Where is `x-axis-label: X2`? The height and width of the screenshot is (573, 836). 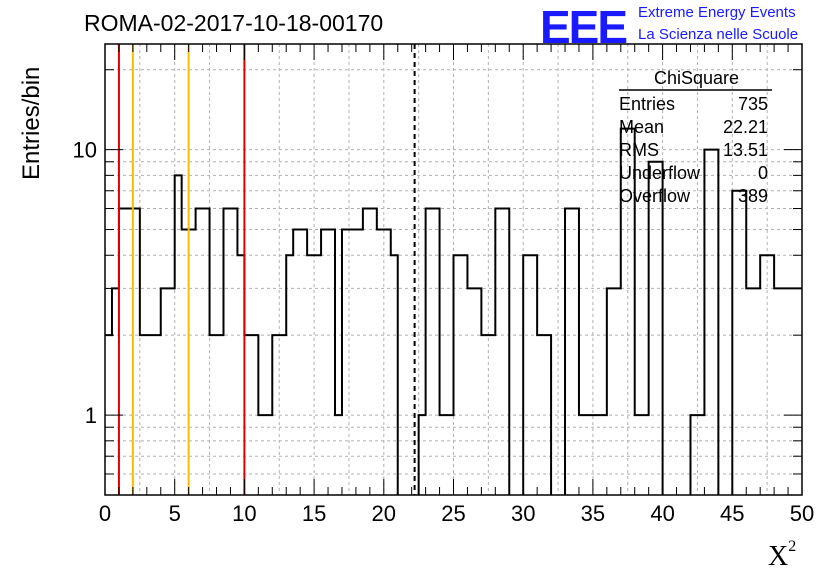
x-axis-label: X2 is located at coordinates (782, 555).